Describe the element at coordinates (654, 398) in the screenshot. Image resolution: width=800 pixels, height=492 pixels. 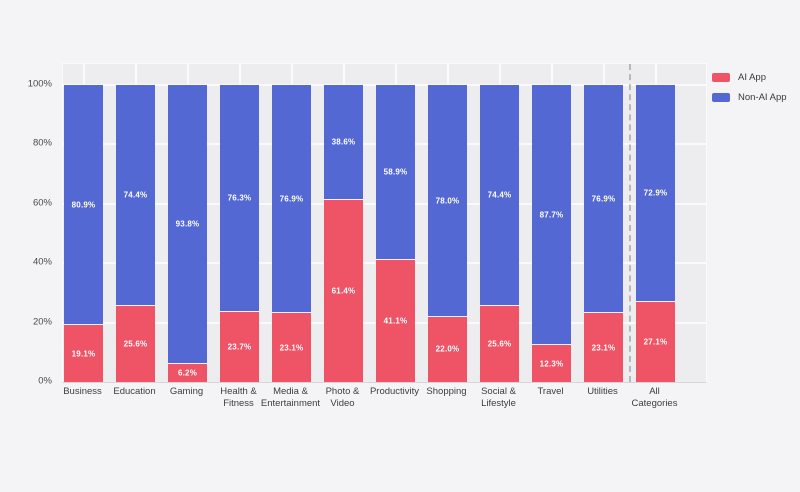
I see `x-tick-all-categories: All Categories` at that location.